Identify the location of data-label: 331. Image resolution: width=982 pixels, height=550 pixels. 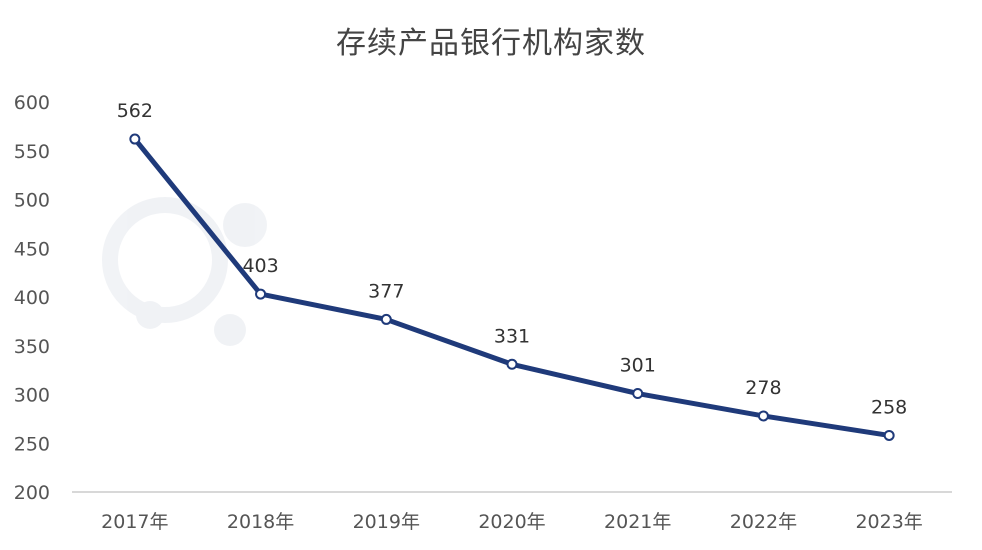
(512, 336).